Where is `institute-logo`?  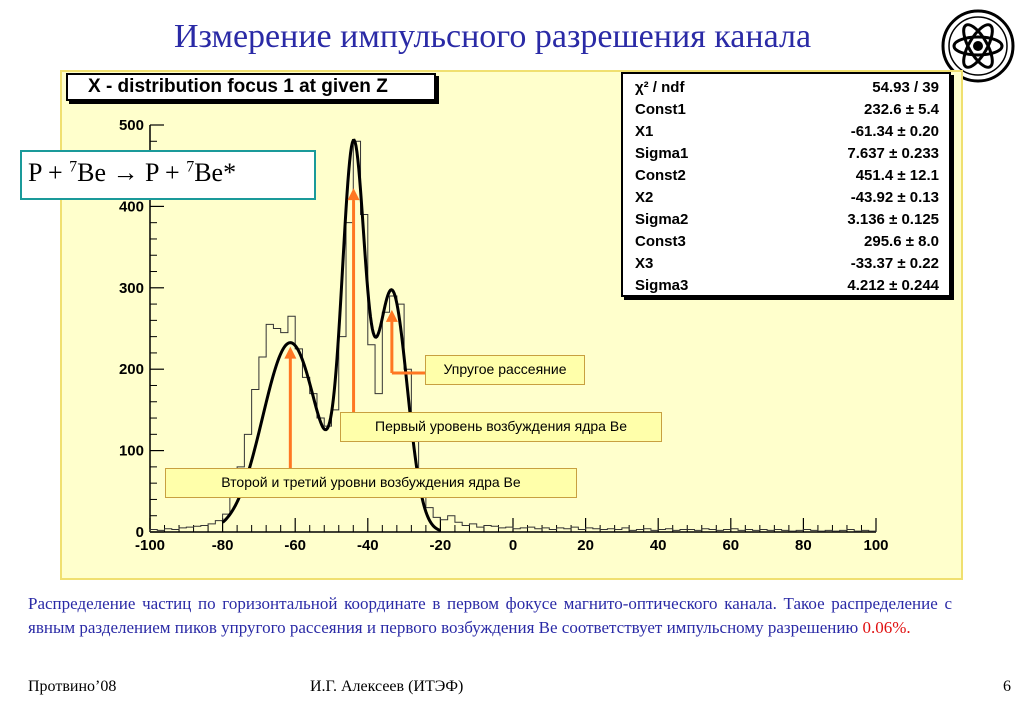 institute-logo is located at coordinates (978, 46).